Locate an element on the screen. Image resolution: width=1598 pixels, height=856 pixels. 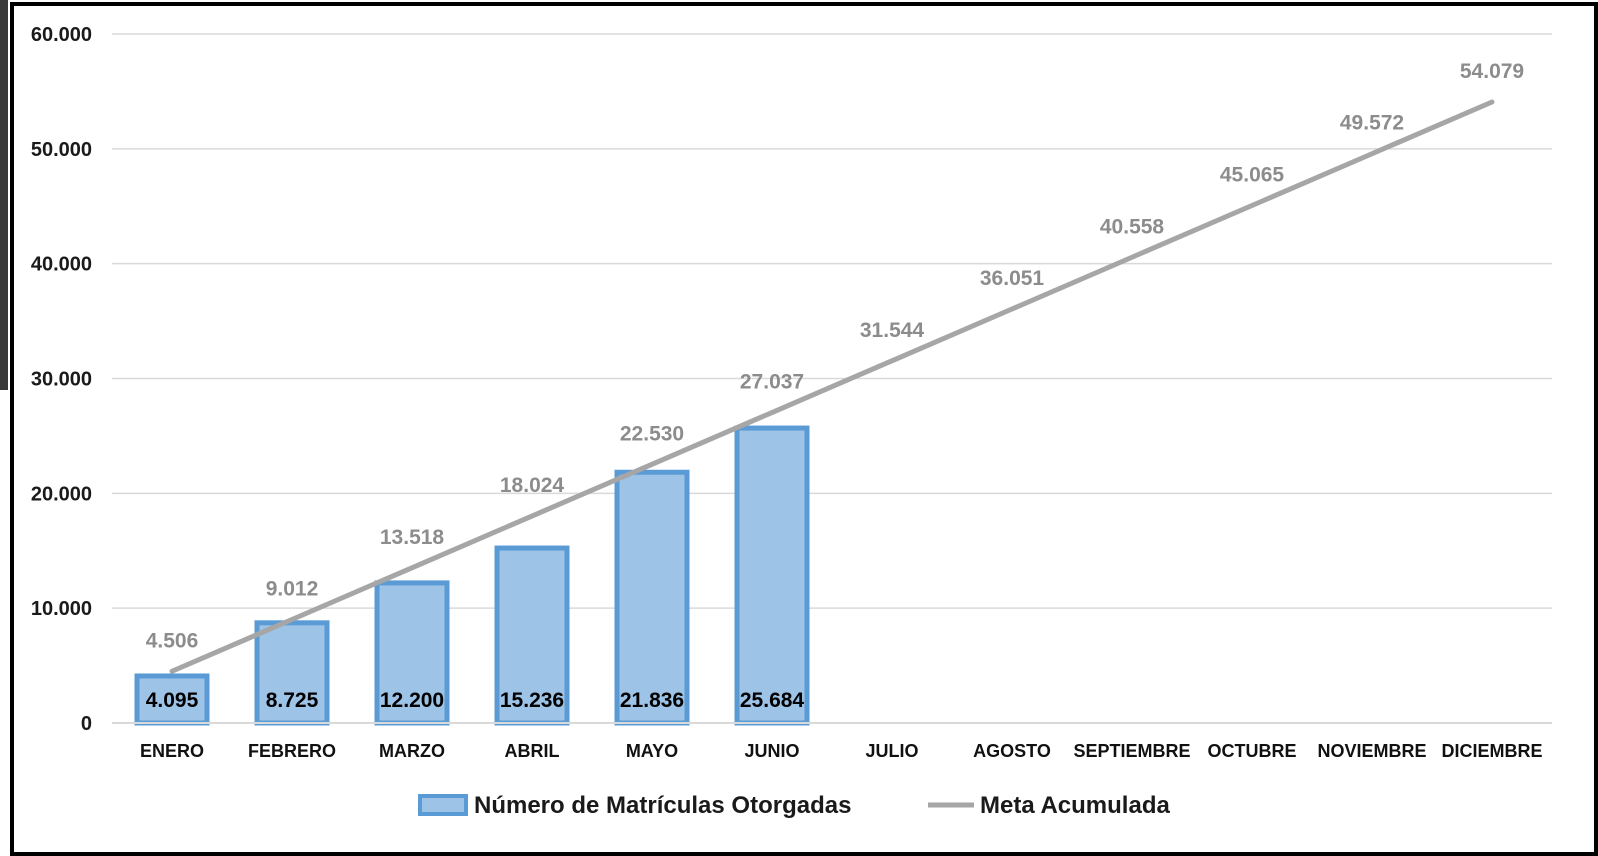
x-tick-label: SEPTIEMBRE is located at coordinates (1131, 751).